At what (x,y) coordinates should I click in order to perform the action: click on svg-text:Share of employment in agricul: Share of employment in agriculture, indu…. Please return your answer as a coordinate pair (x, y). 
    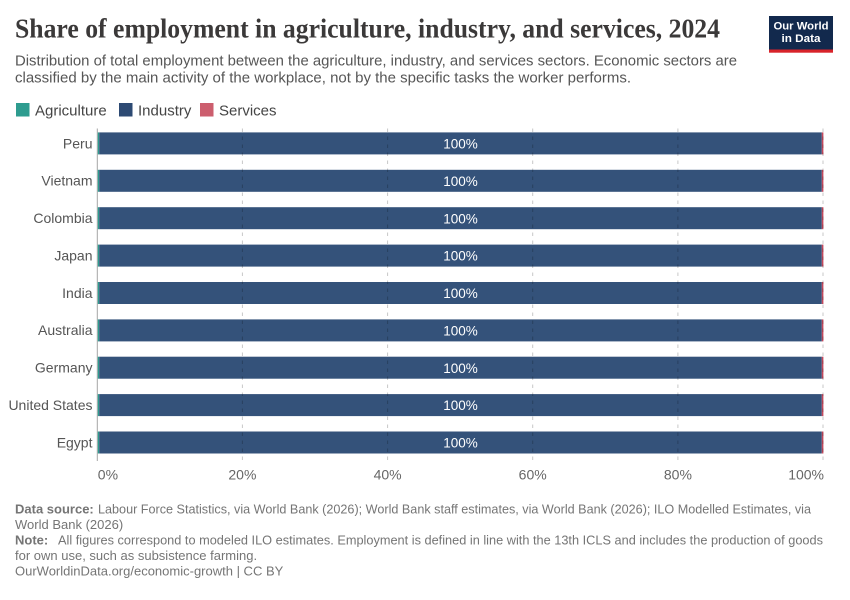
    Looking at the image, I should click on (367, 29).